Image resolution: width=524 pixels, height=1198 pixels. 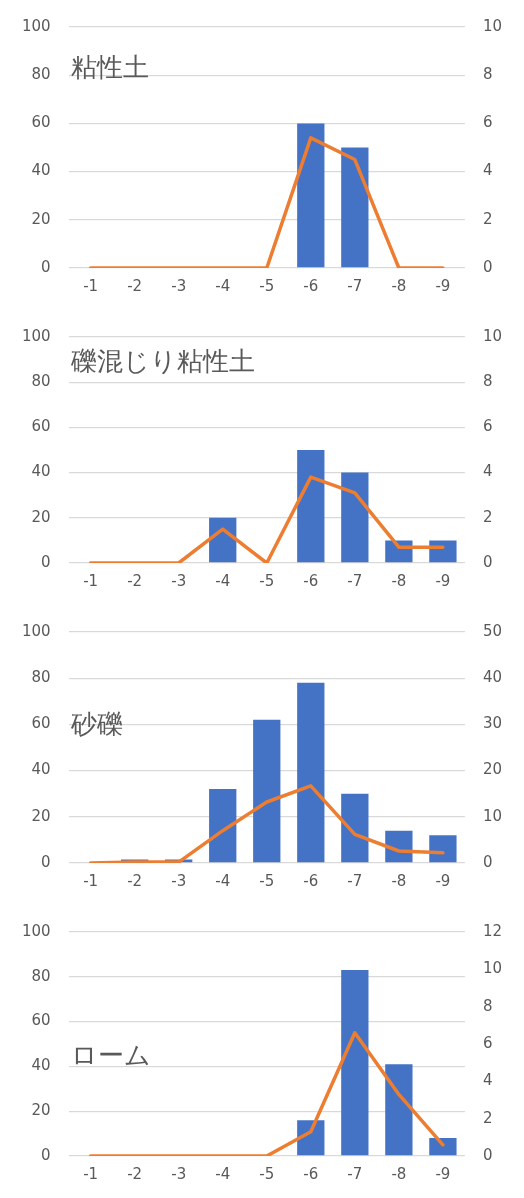 What do you see at coordinates (492, 930) in the screenshot?
I see `y2-tick-label: 12` at bounding box center [492, 930].